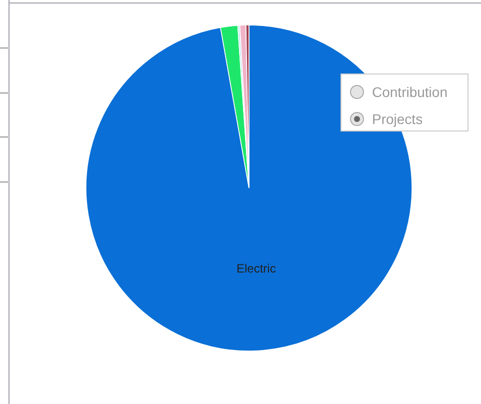  Describe the element at coordinates (256, 268) in the screenshot. I see `slice-label: Electric` at that location.